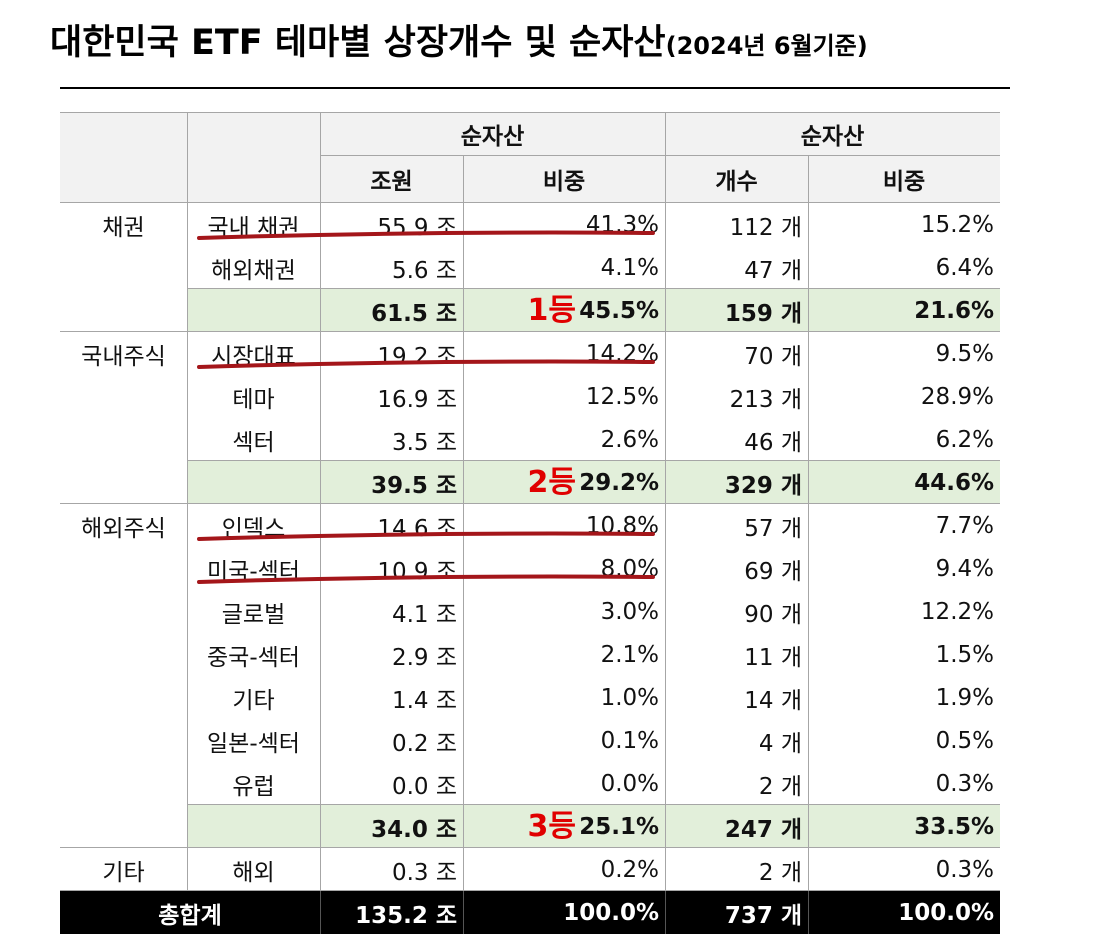 The image size is (1096, 936). I want to click on cell: 14 개, so click(773, 700).